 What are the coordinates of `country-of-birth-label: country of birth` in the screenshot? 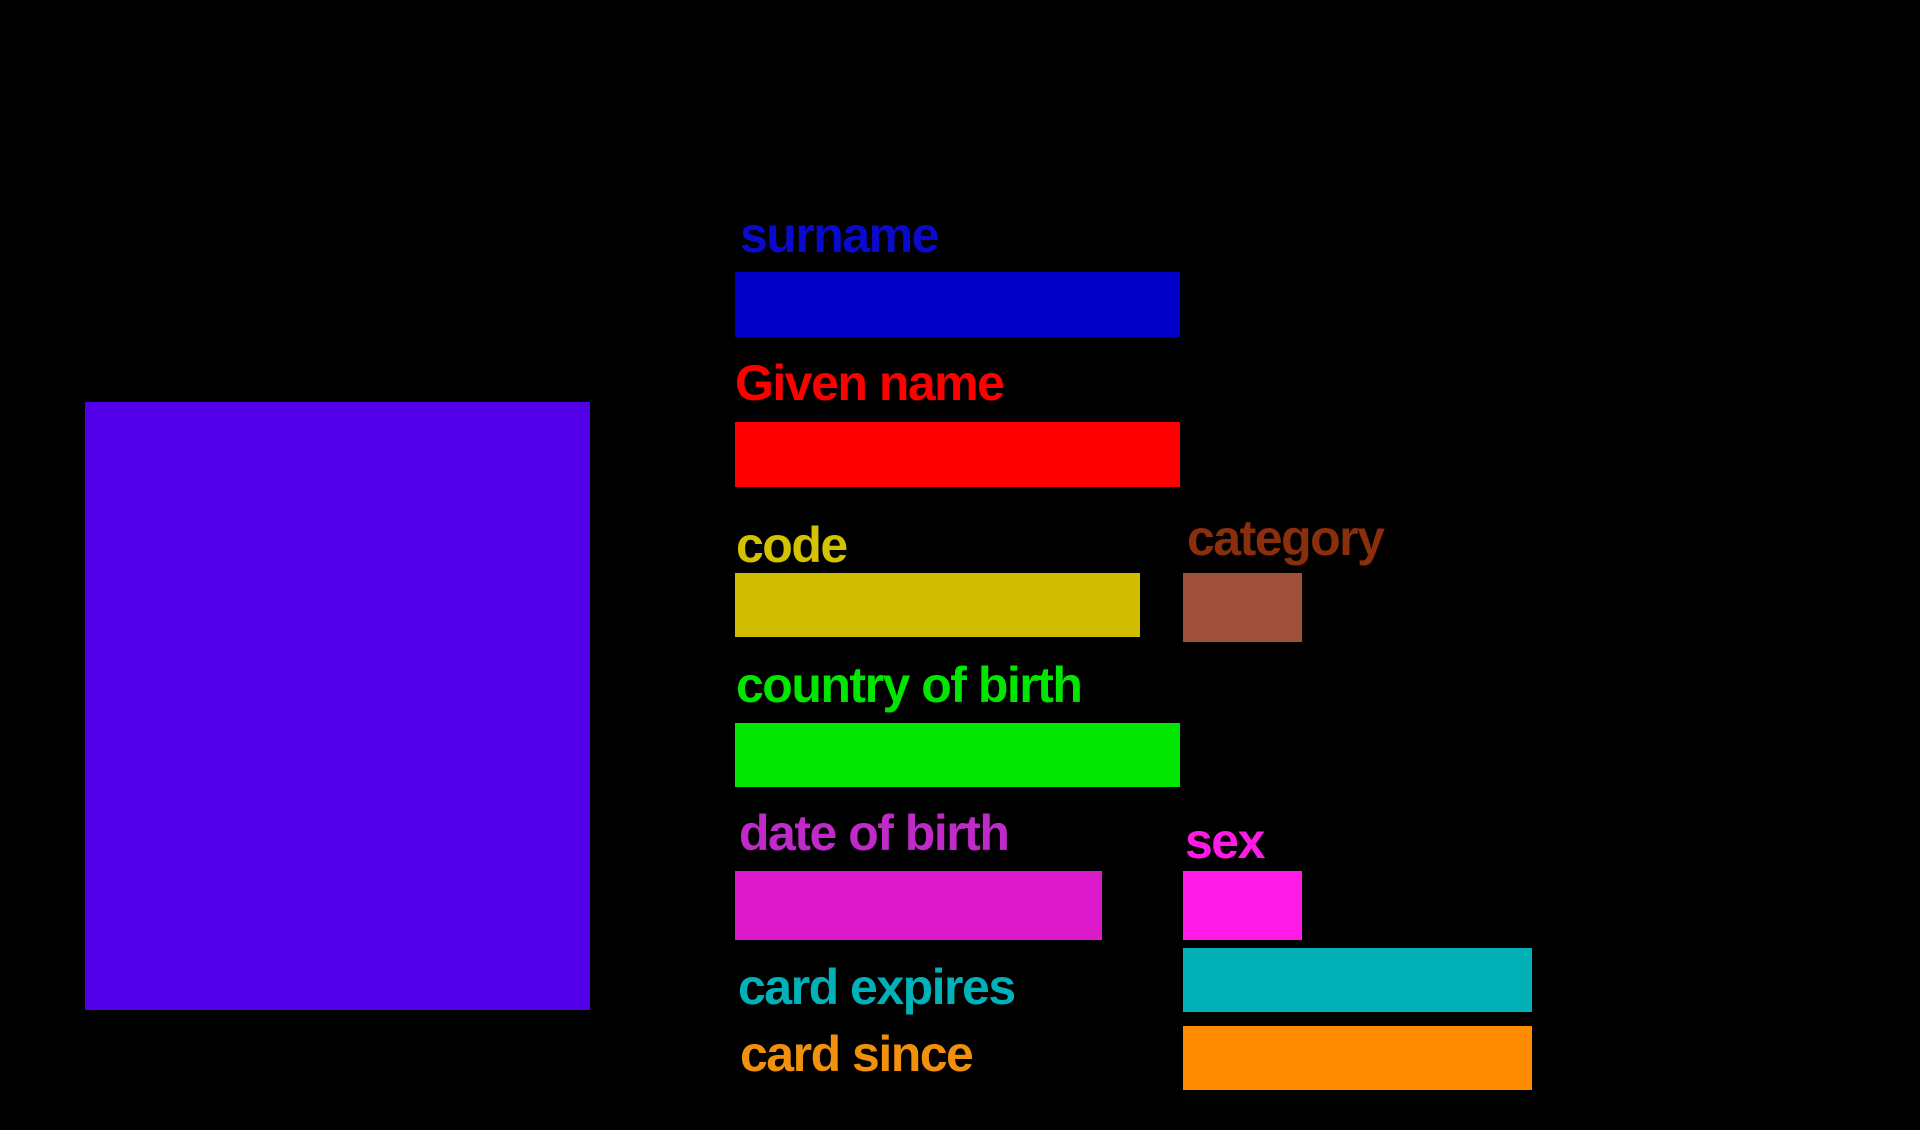 It's located at (909, 685).